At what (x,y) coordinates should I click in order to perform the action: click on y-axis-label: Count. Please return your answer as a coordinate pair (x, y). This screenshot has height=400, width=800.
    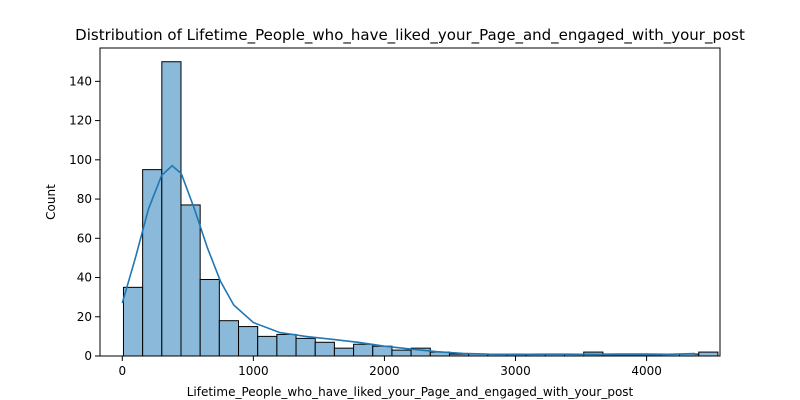
    Looking at the image, I should click on (51, 202).